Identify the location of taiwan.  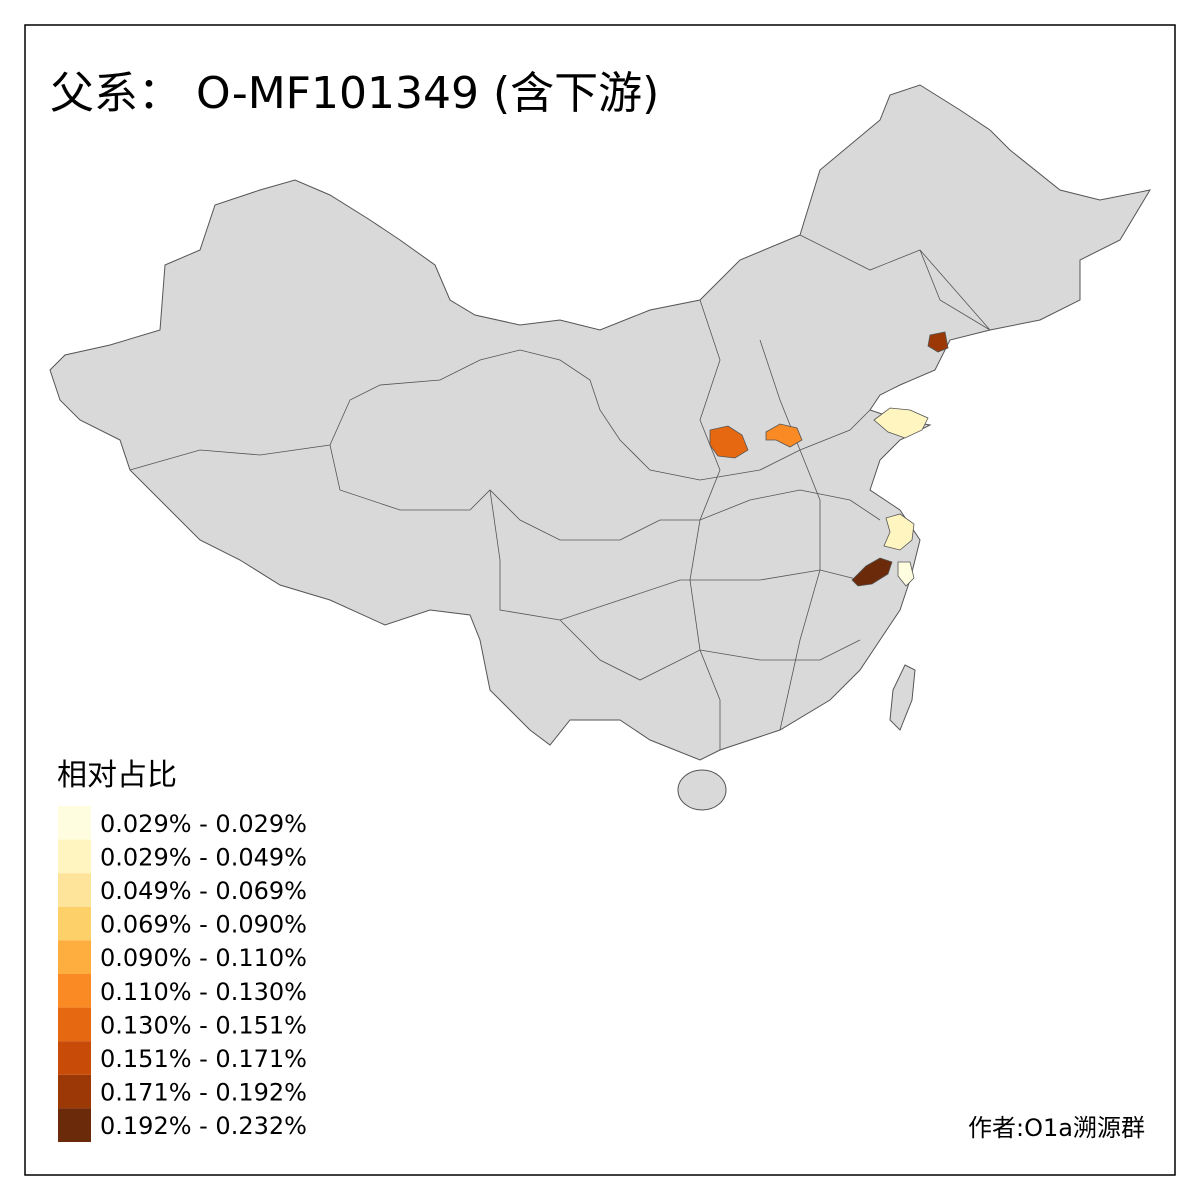
(902, 697).